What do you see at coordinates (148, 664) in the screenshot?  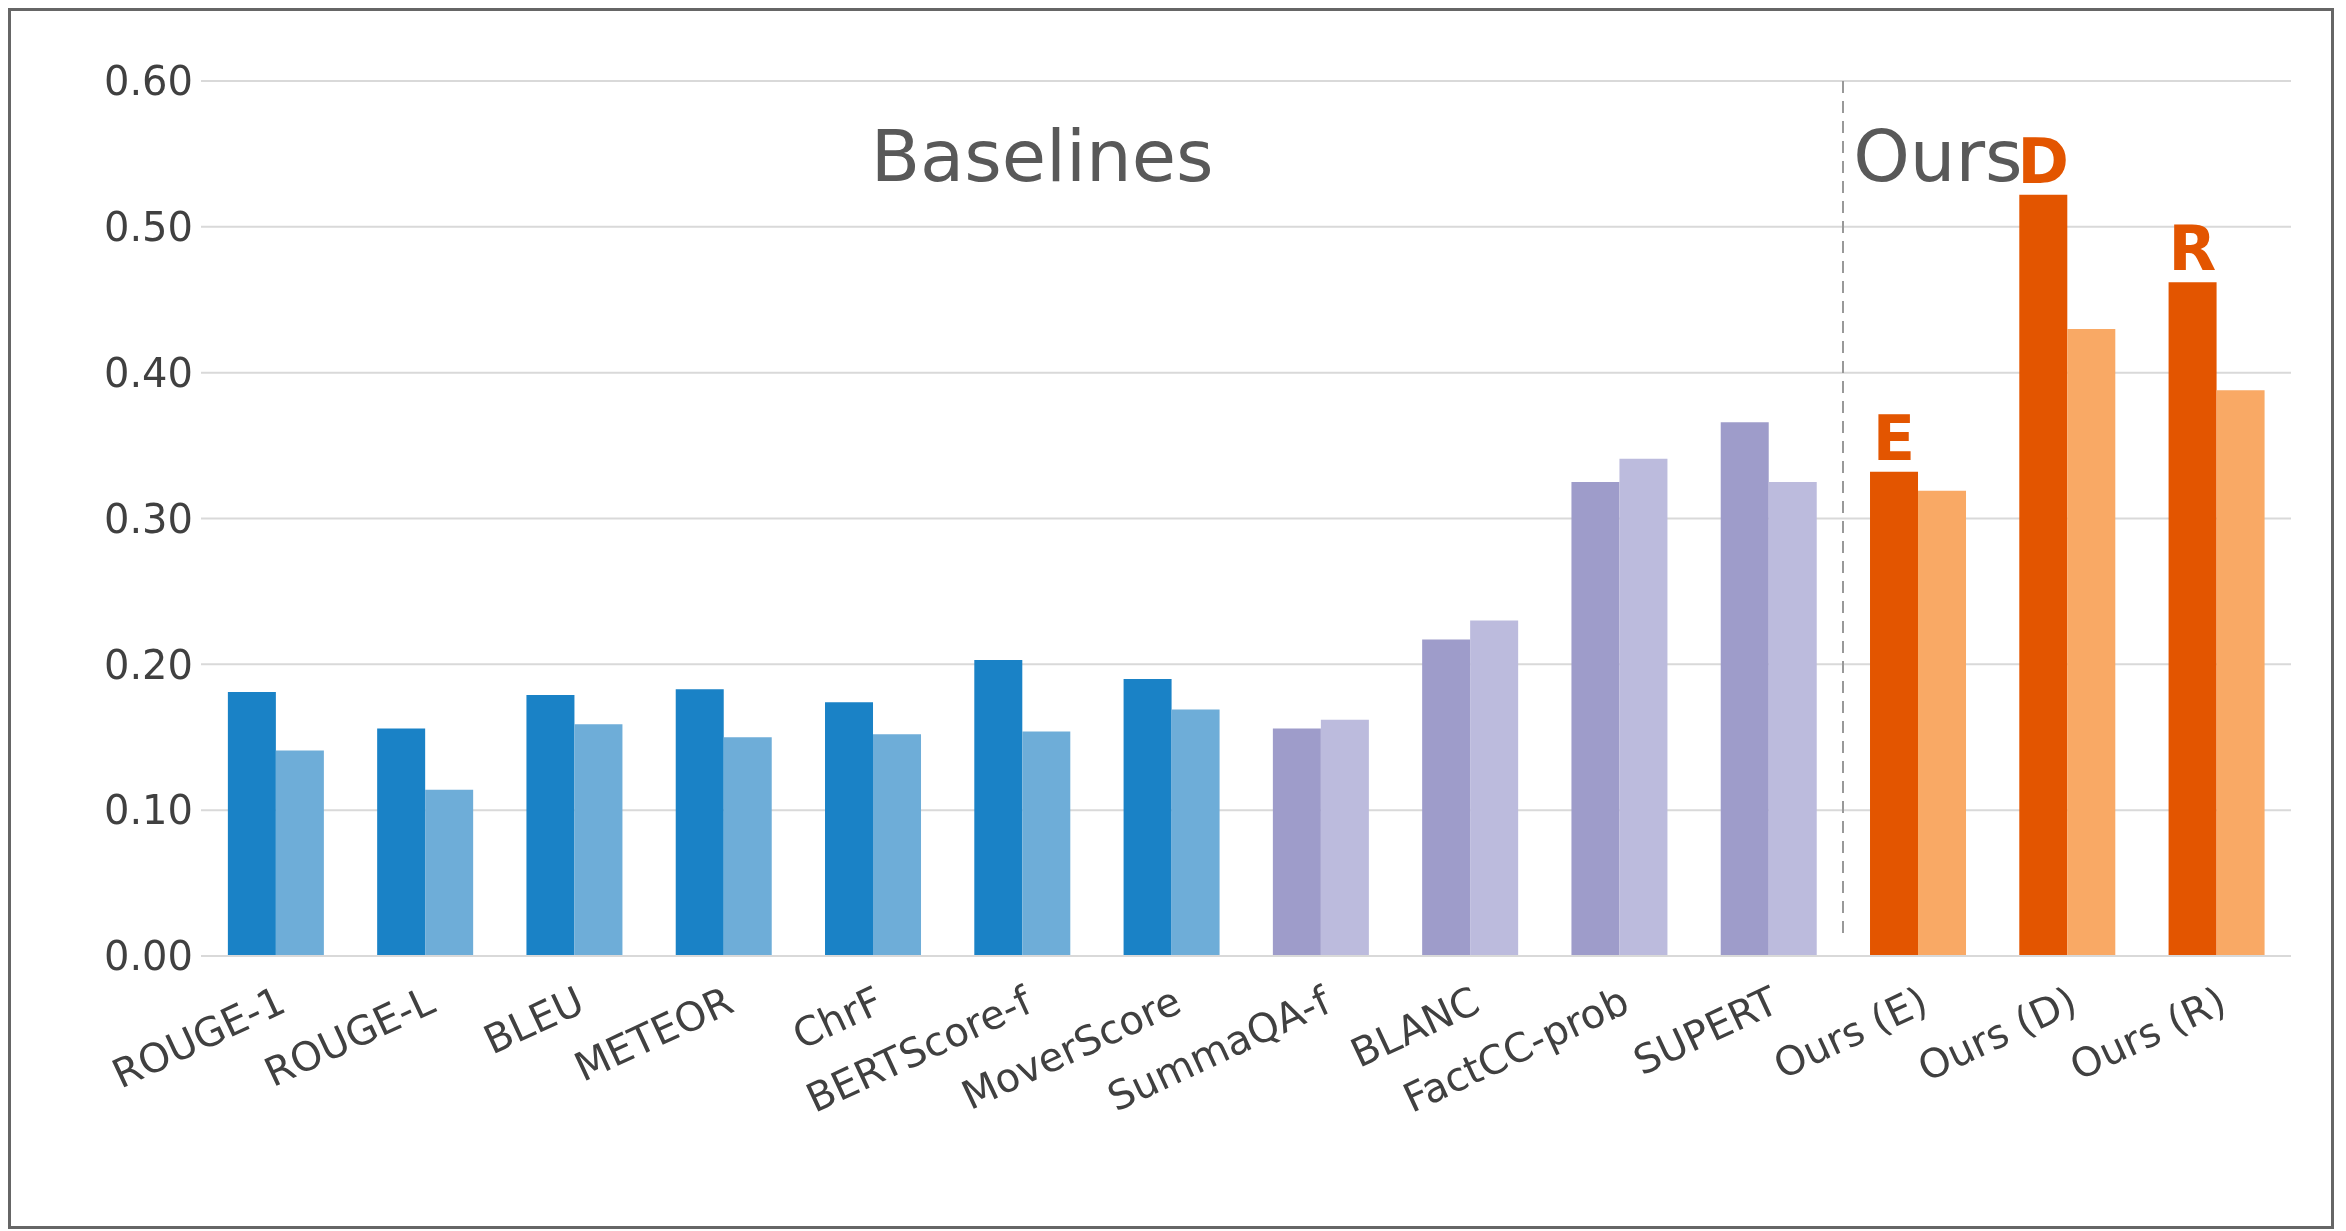 I see `y-tick-label: 0.20` at bounding box center [148, 664].